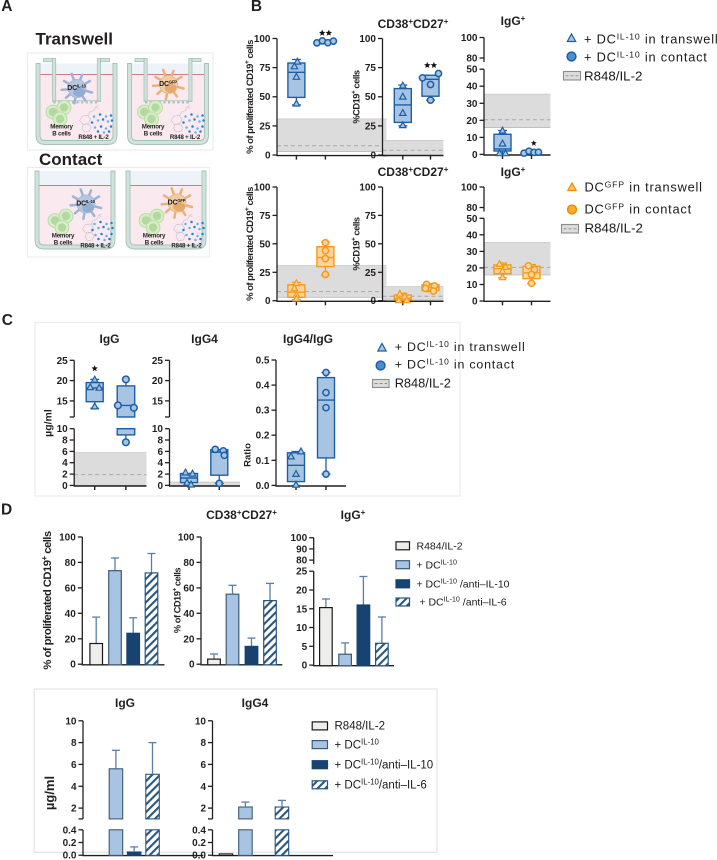 This screenshot has height=860, width=717. I want to click on svg-text: Contact, so click(71, 159).